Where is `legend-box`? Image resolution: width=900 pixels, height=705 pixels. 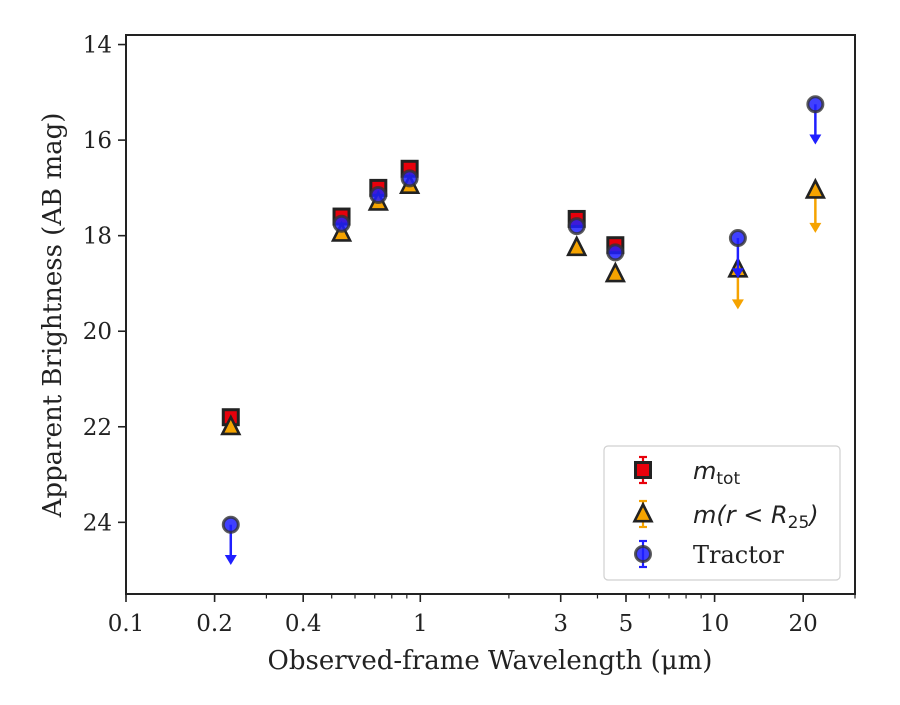
legend-box is located at coordinates (722, 513).